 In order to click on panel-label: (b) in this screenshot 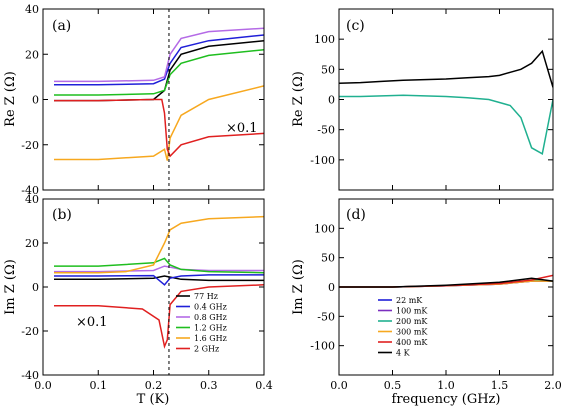, I will do `click(62, 215)`.